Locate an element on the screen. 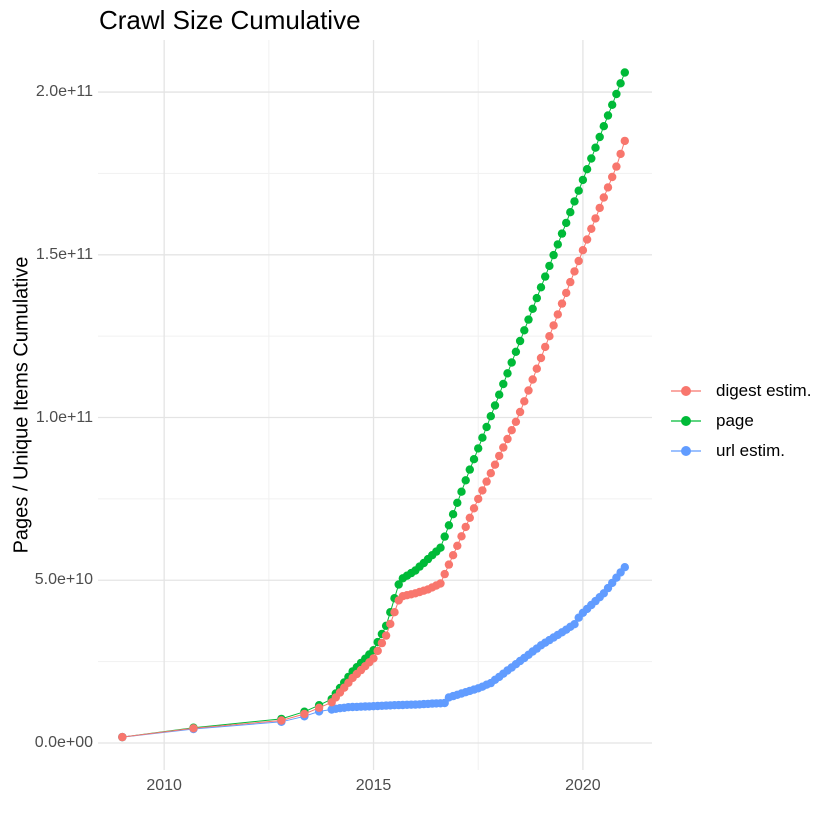 Image resolution: width=826 pixels, height=827 pixels. x-tick-label: 2020 is located at coordinates (583, 785).